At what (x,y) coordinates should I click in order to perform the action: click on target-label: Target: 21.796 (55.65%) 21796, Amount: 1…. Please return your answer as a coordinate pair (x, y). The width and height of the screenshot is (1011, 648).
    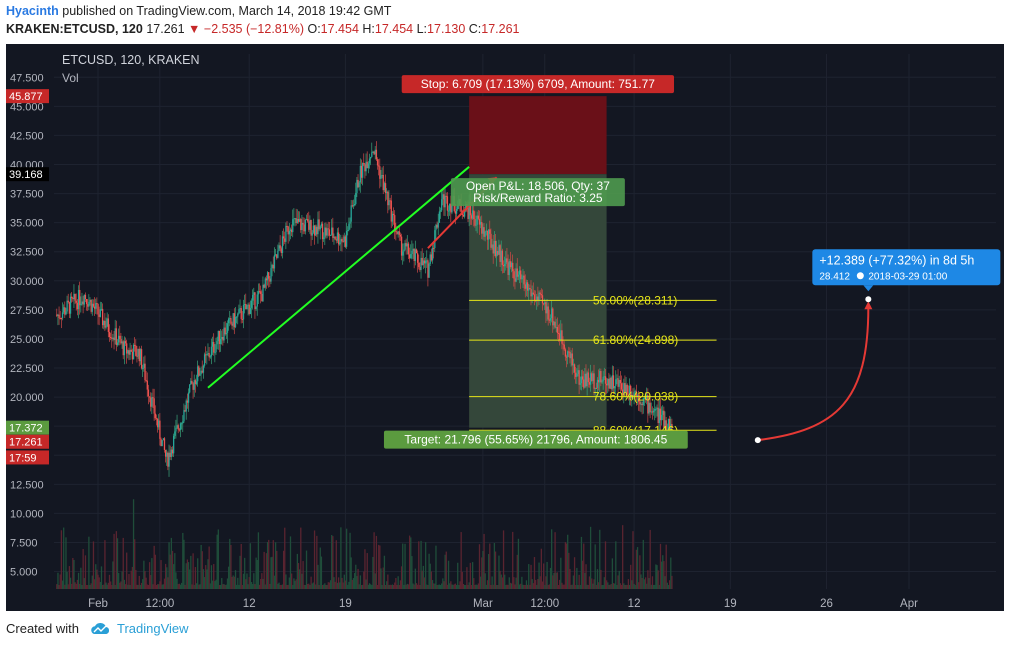
    Looking at the image, I should click on (535, 439).